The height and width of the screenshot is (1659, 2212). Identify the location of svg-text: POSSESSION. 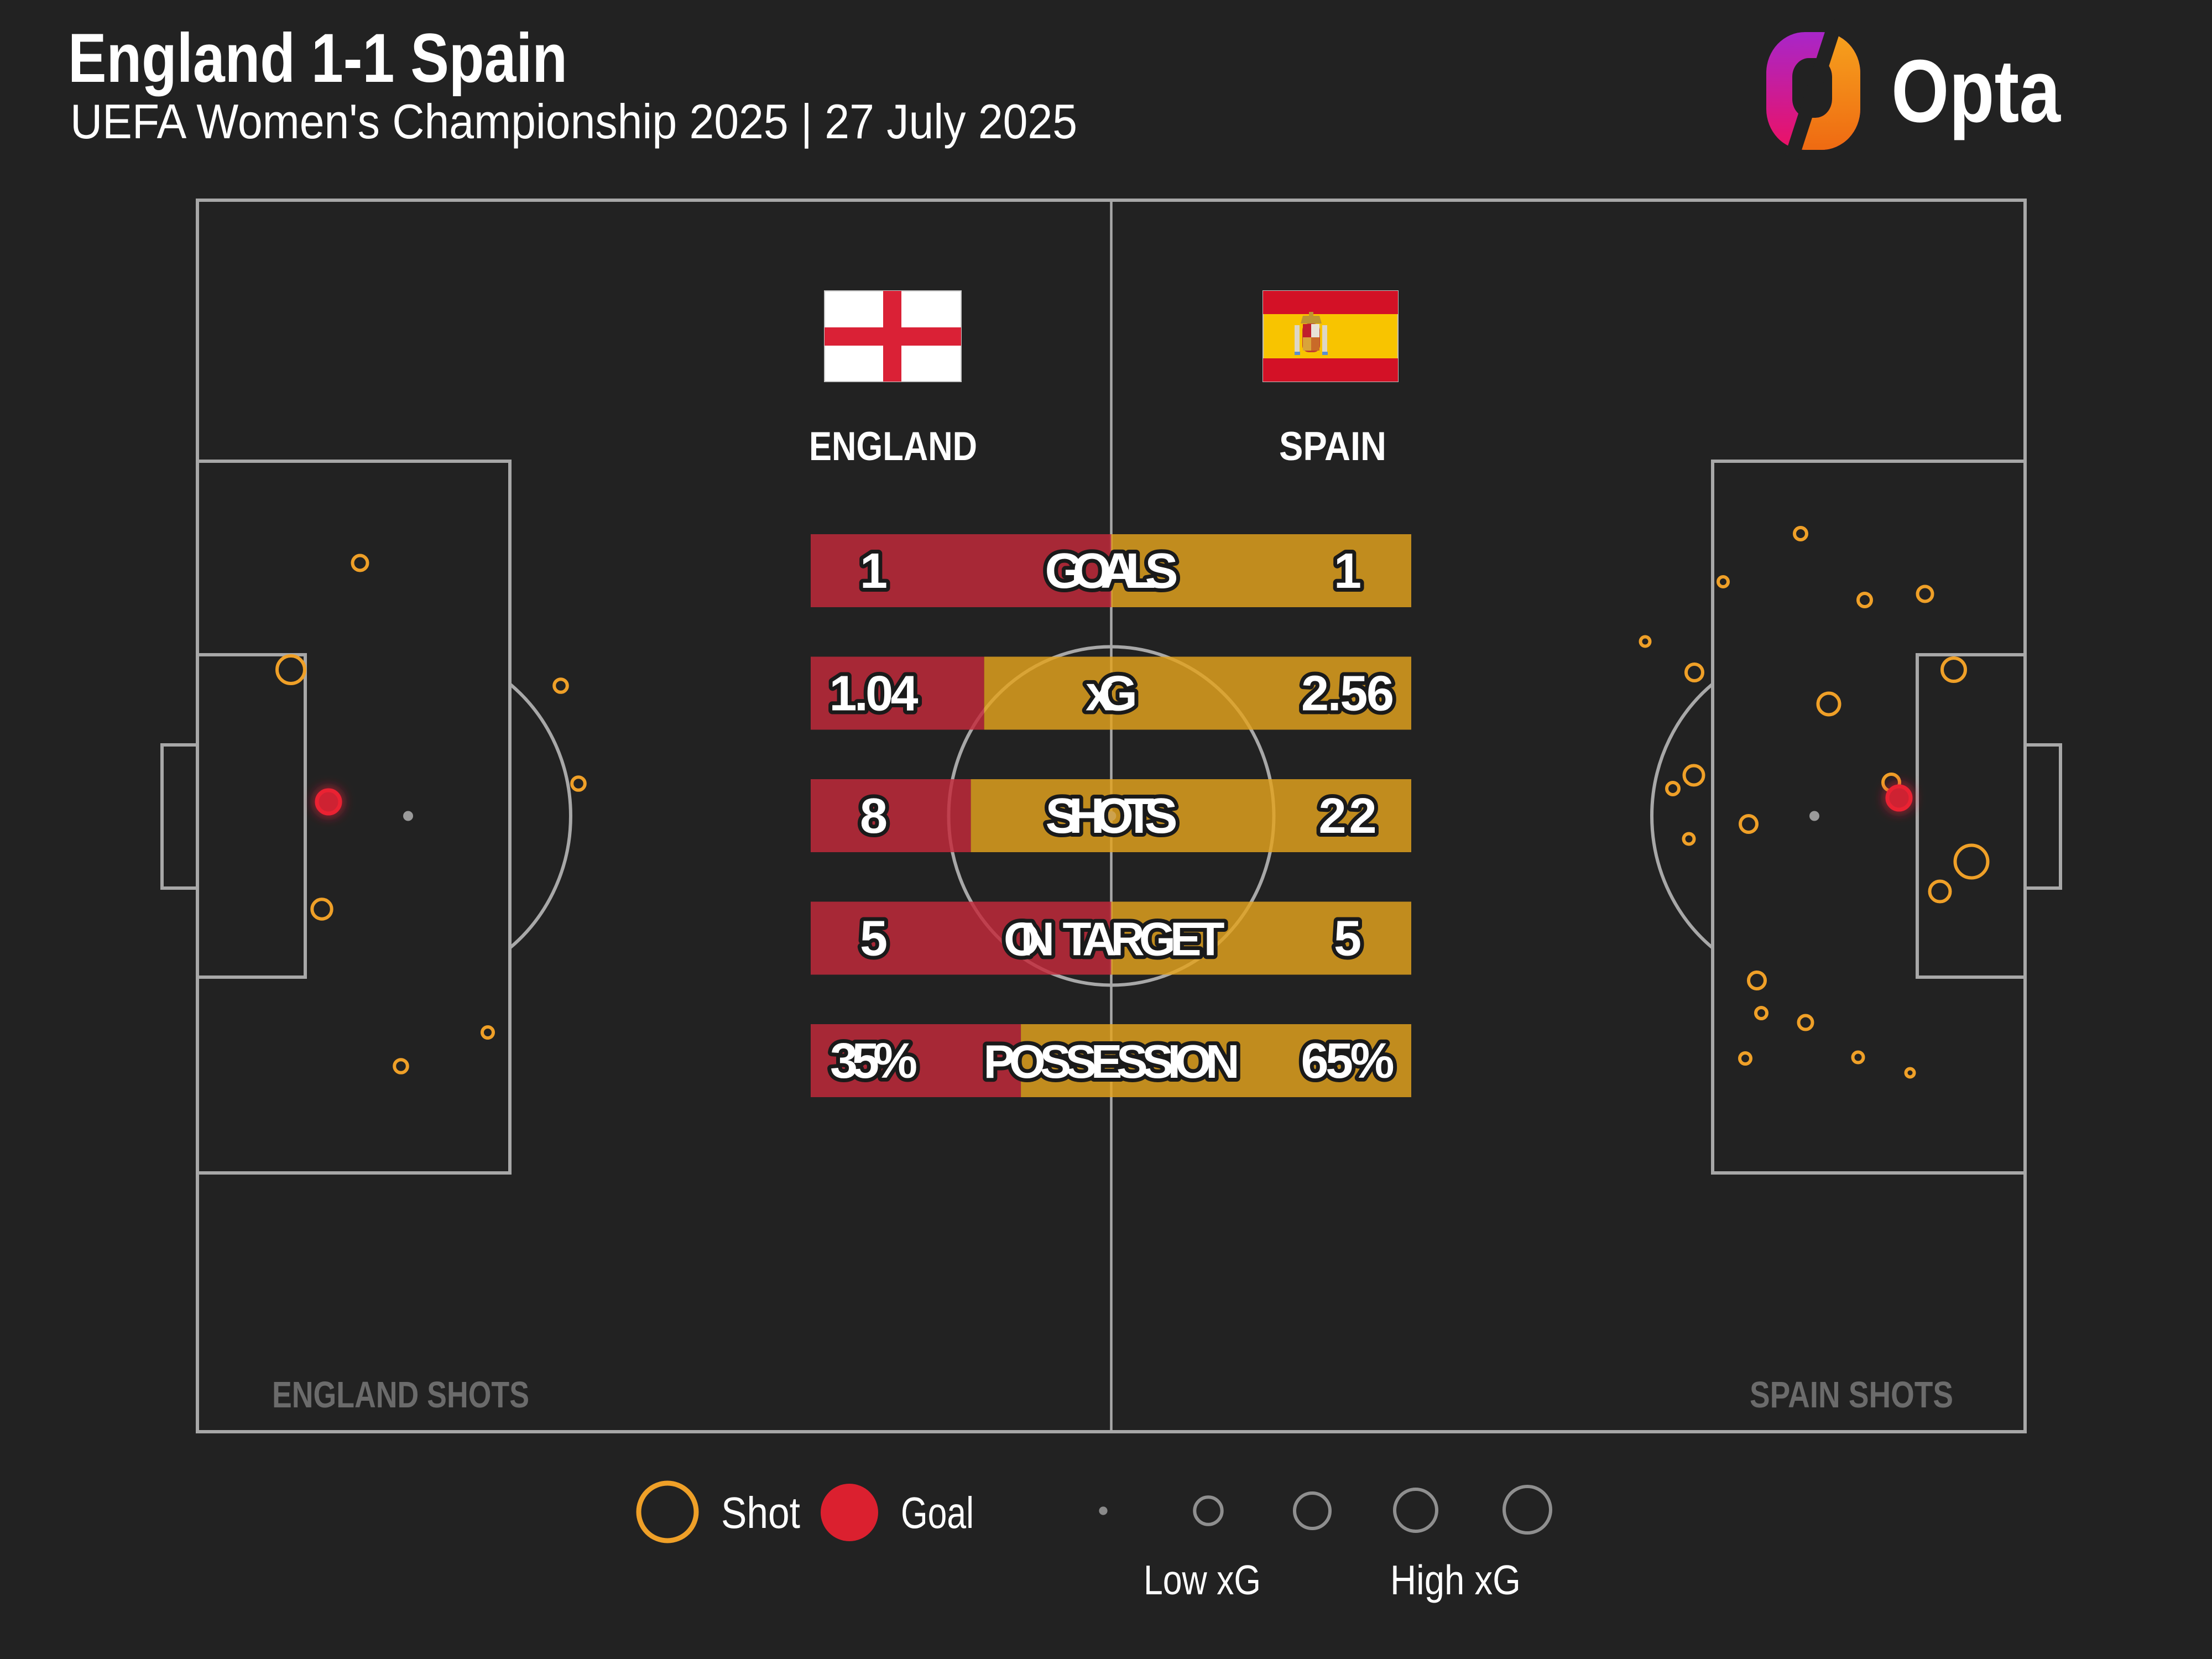
(1112, 1062).